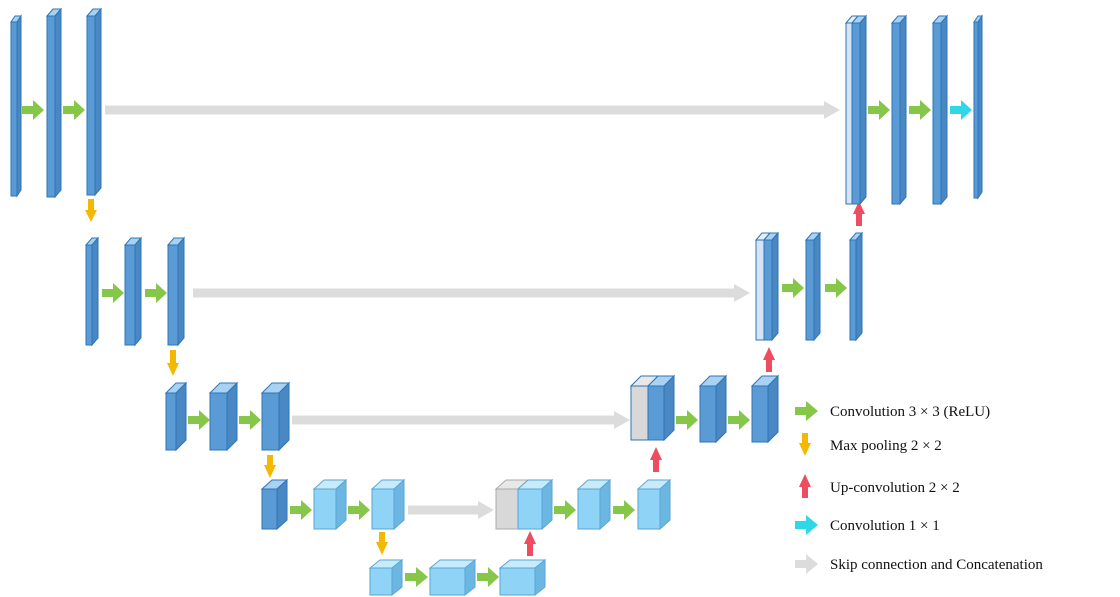  What do you see at coordinates (895, 488) in the screenshot?
I see `legend-label-upconv: Up-convolution 2 × 2` at bounding box center [895, 488].